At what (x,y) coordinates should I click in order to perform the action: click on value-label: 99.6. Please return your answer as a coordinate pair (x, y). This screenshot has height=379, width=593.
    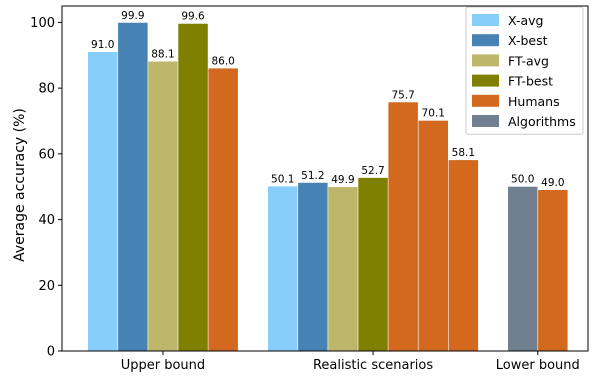
    Looking at the image, I should click on (193, 17).